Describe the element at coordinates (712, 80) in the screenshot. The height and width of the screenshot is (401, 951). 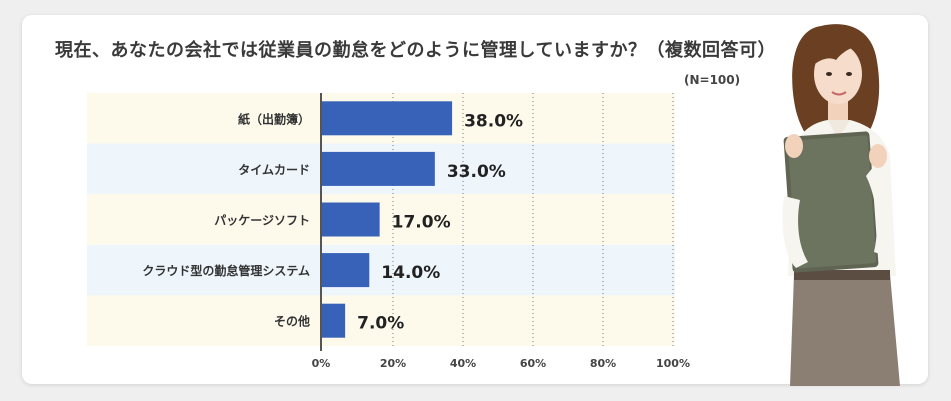
I see `sample-size-label: (N=100)` at that location.